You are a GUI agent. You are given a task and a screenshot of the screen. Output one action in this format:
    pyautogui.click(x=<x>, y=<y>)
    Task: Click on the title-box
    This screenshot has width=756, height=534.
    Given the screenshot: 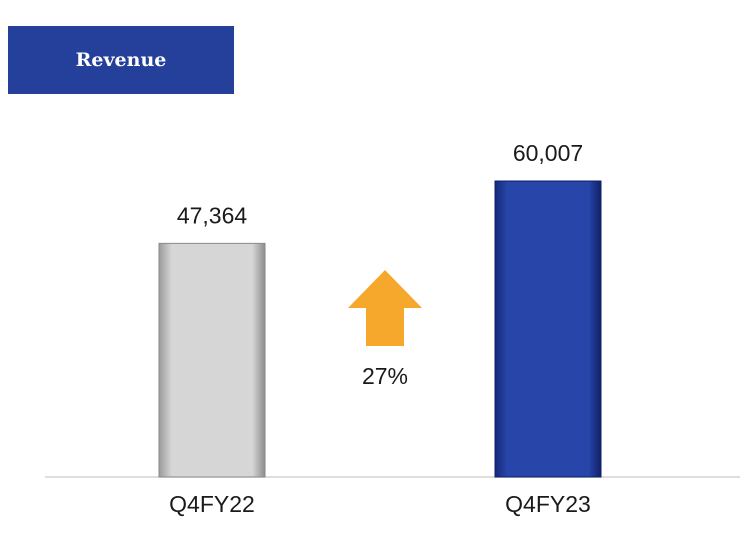 What is the action you would take?
    pyautogui.click(x=121, y=60)
    